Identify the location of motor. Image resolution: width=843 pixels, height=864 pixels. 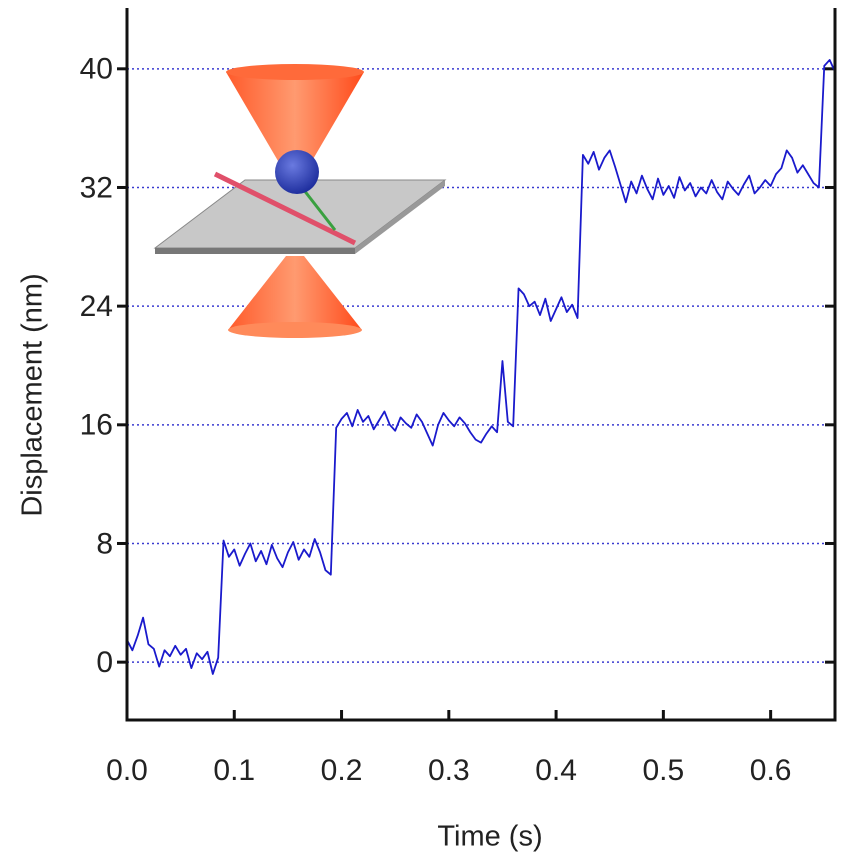
(317, 207).